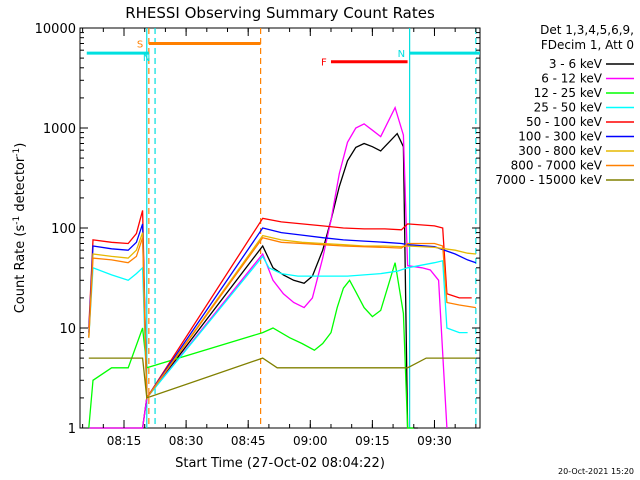 Image resolution: width=640 pixels, height=480 pixels. What do you see at coordinates (248, 441) in the screenshot?
I see `x-tick-label: 08:45` at bounding box center [248, 441].